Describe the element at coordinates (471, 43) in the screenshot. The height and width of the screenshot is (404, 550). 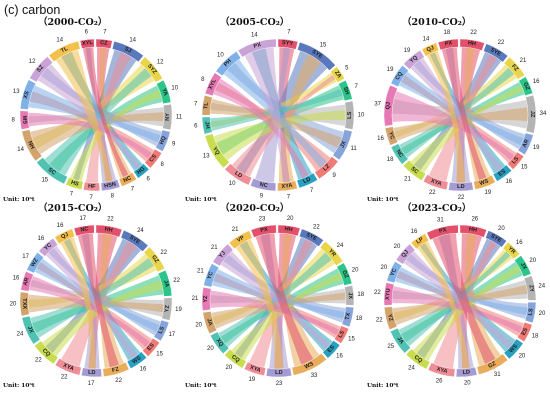
I see `segment-name-label: HH` at that location.